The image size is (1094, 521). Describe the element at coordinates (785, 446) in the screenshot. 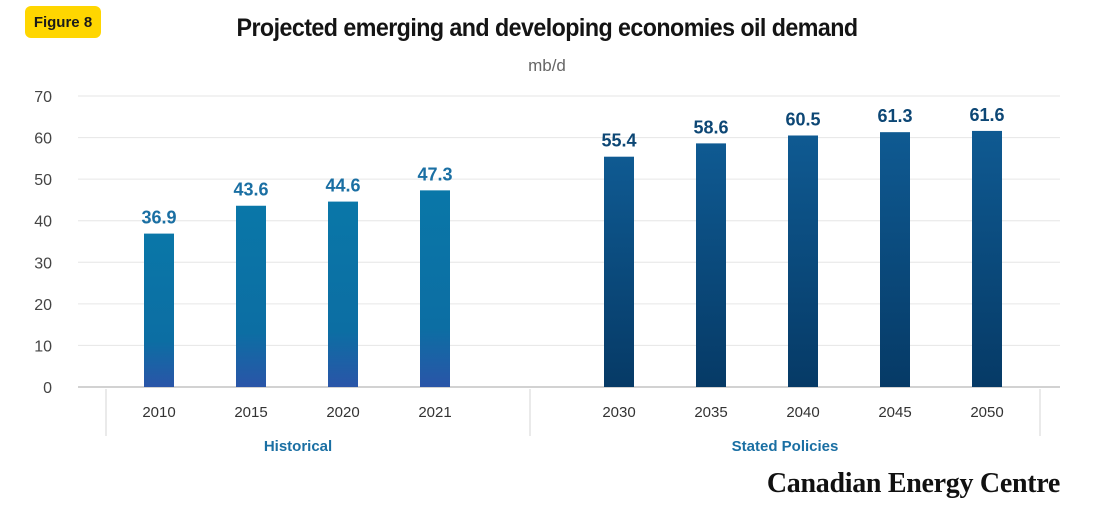

I see `group-label: Stated Policies` at that location.